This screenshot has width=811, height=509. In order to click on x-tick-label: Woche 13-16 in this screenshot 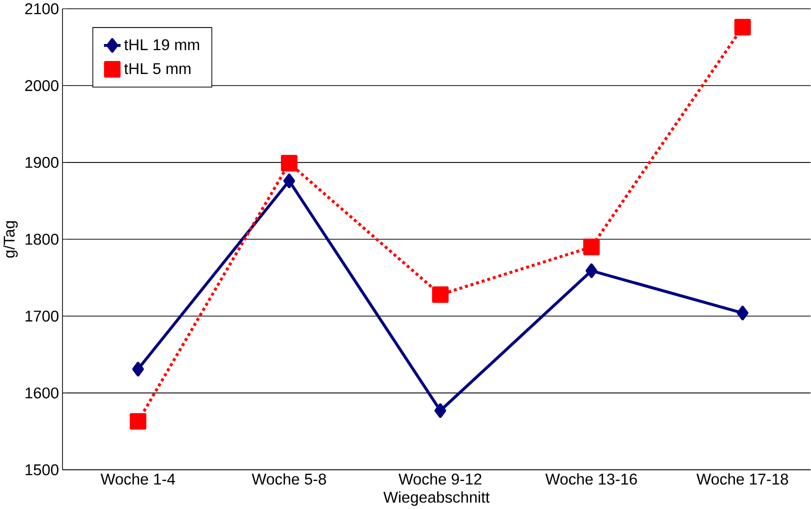, I will do `click(591, 479)`.